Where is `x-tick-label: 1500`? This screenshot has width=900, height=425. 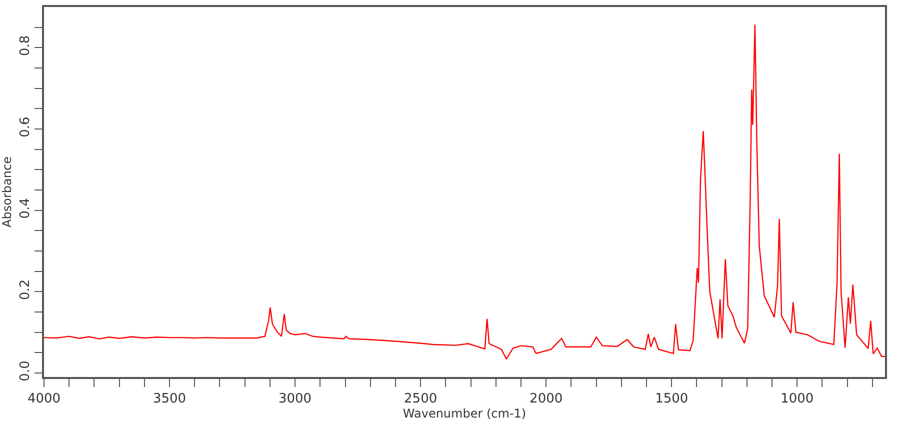 x-tick-label: 1500 is located at coordinates (671, 398).